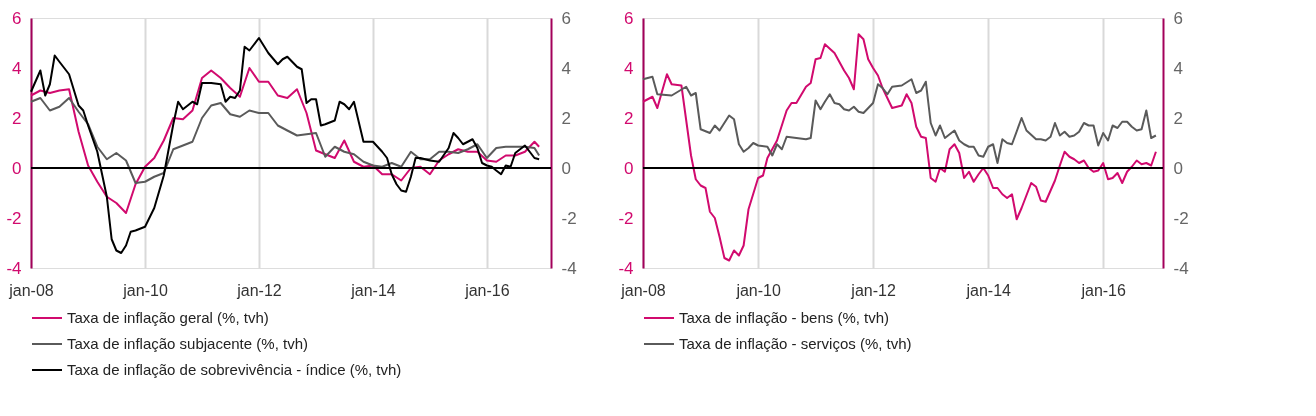 The height and width of the screenshot is (416, 1316). I want to click on legend-label: Taxa de inflação - serviços (%, tvh), so click(795, 343).